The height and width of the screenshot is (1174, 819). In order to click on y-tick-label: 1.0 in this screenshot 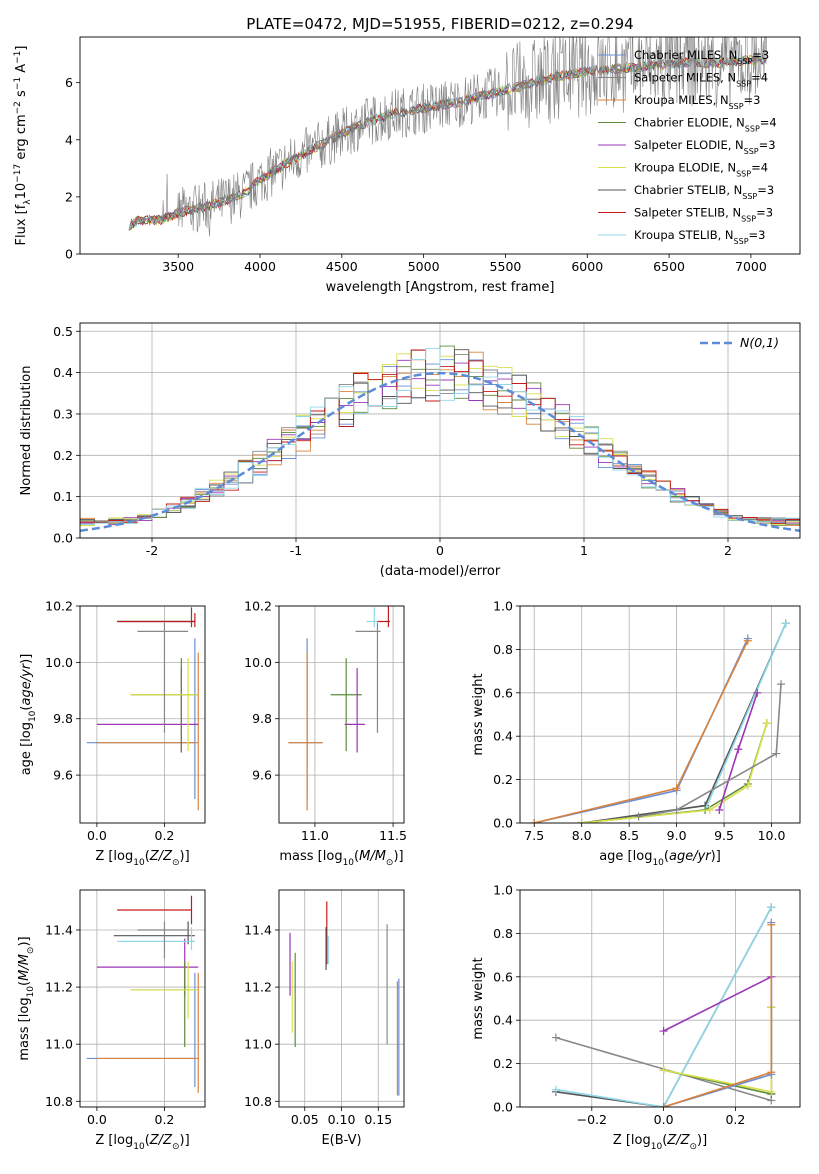, I will do `click(503, 890)`.